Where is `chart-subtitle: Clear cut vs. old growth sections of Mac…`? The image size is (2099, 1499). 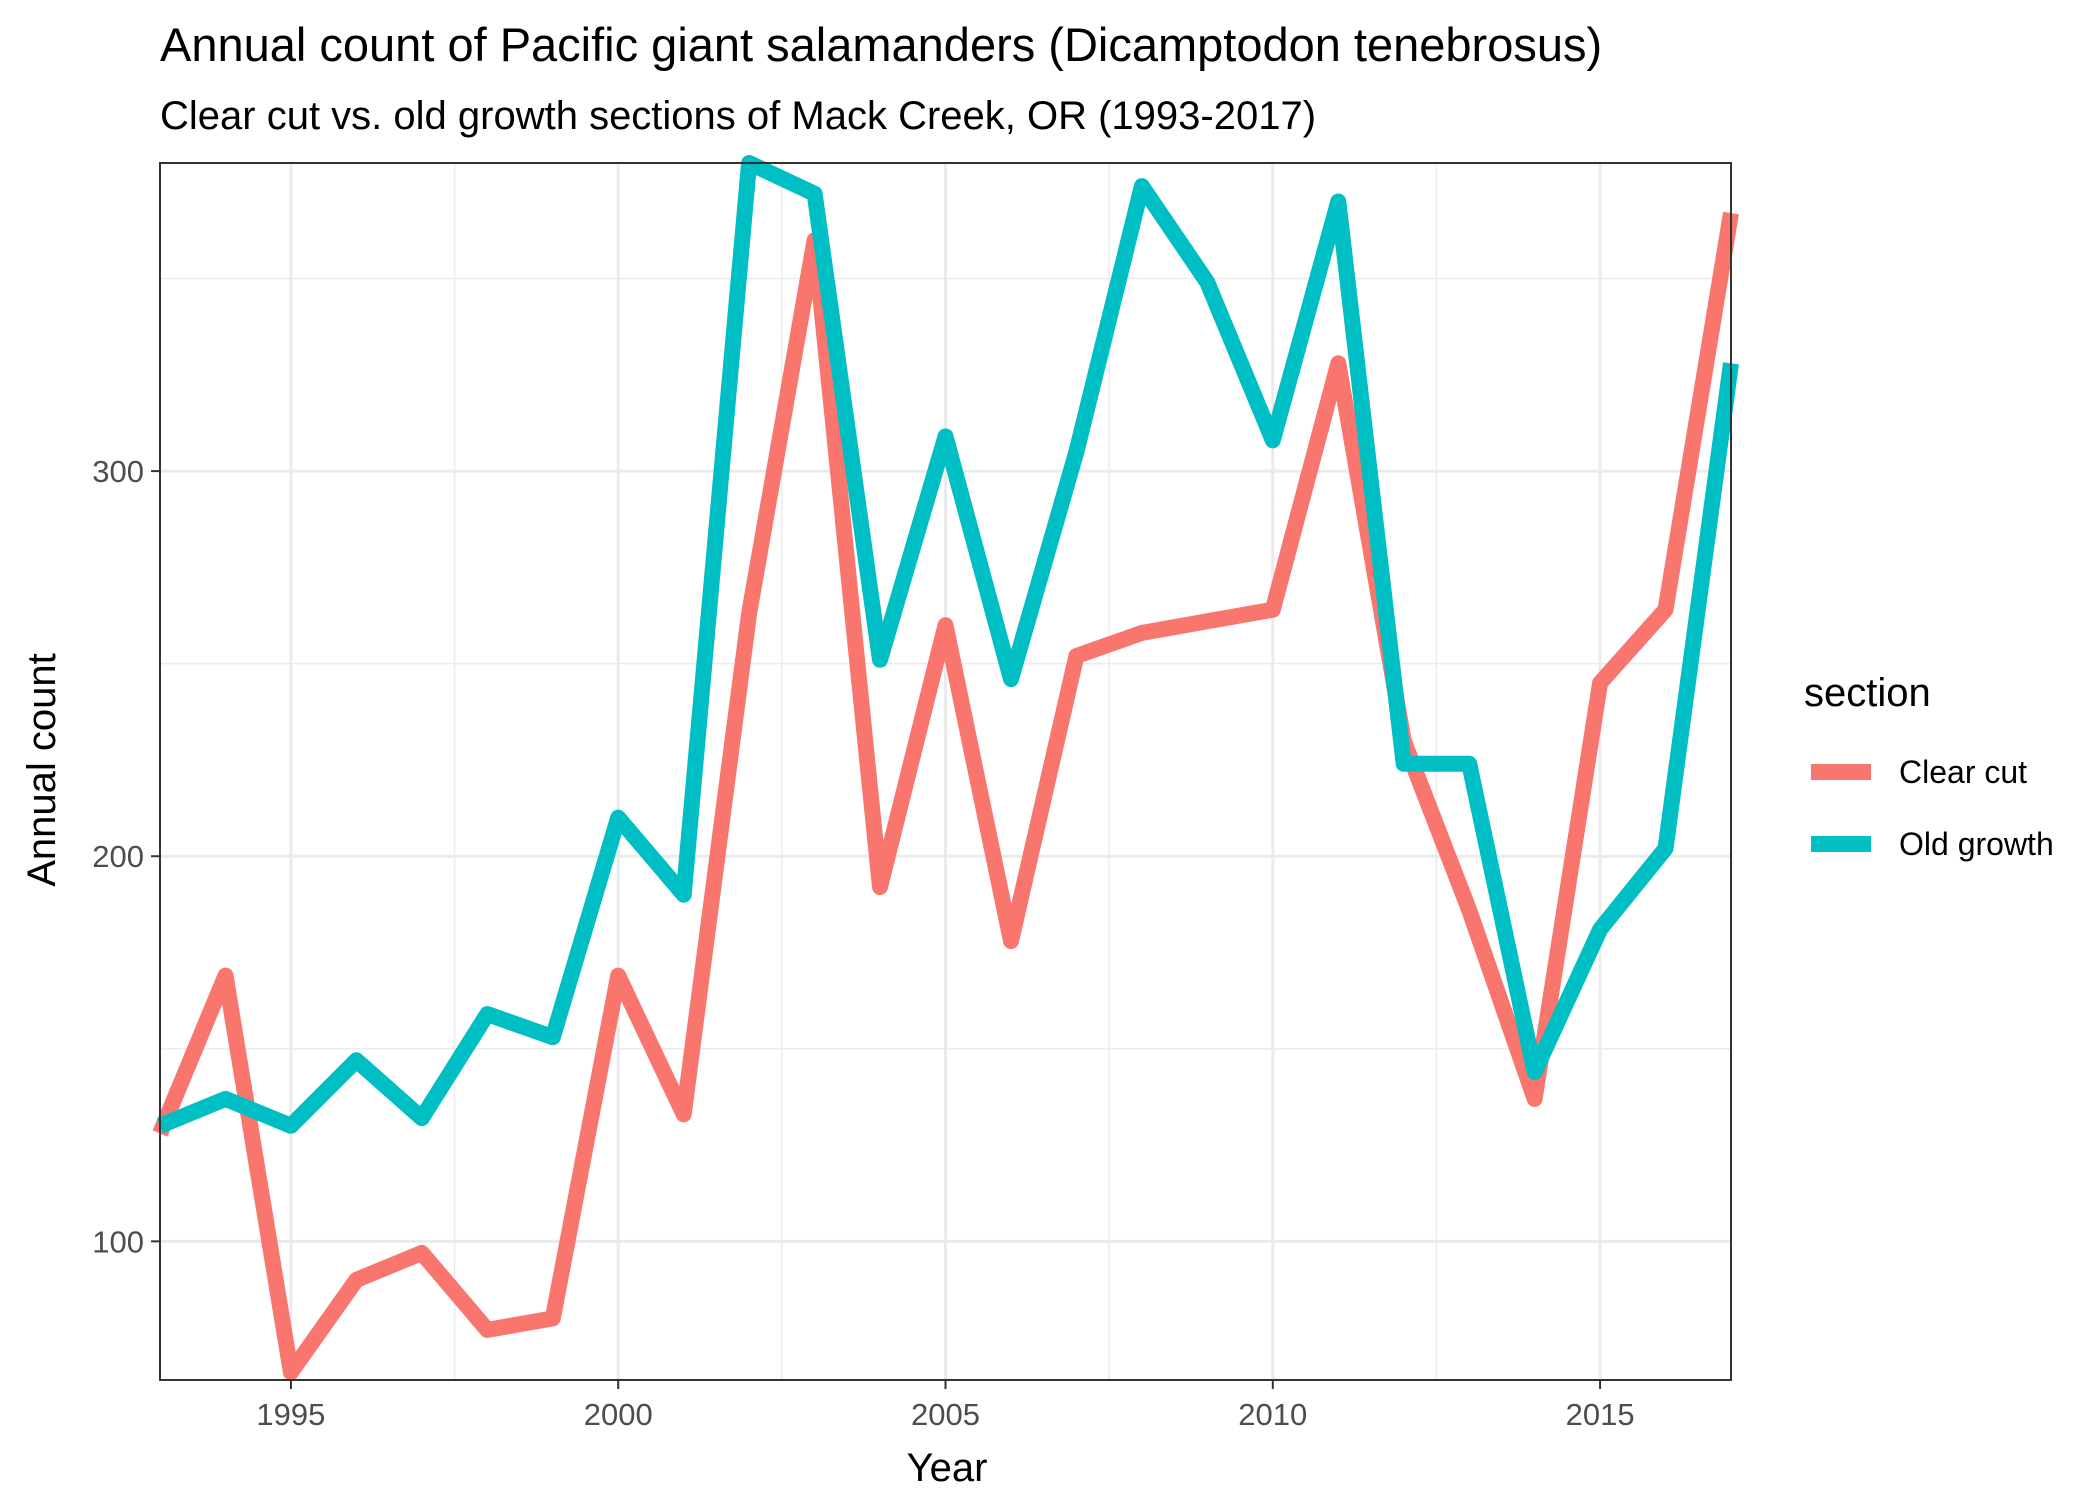
chart-subtitle: Clear cut vs. old growth sections of Mac… is located at coordinates (738, 116).